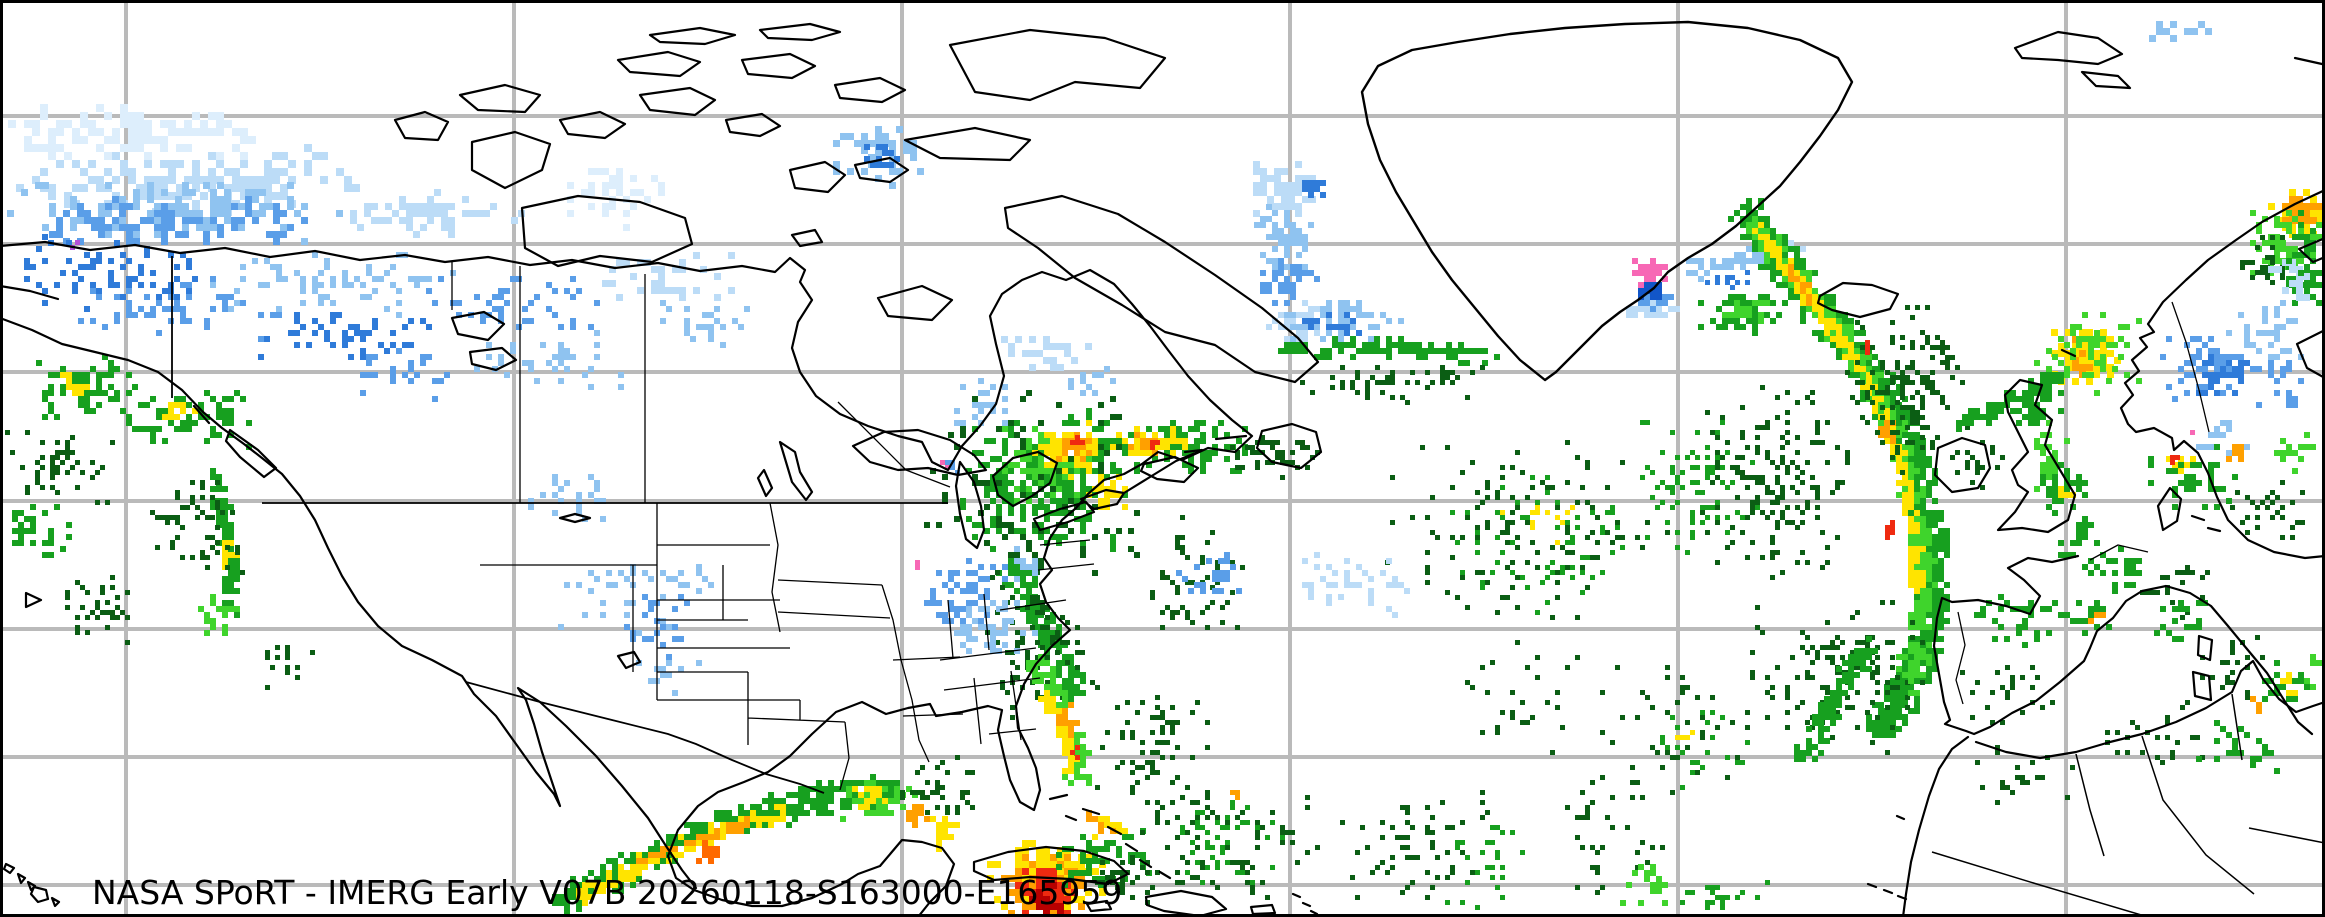 Image resolution: width=2325 pixels, height=917 pixels. I want to click on vancouver-island, so click(235, 441).